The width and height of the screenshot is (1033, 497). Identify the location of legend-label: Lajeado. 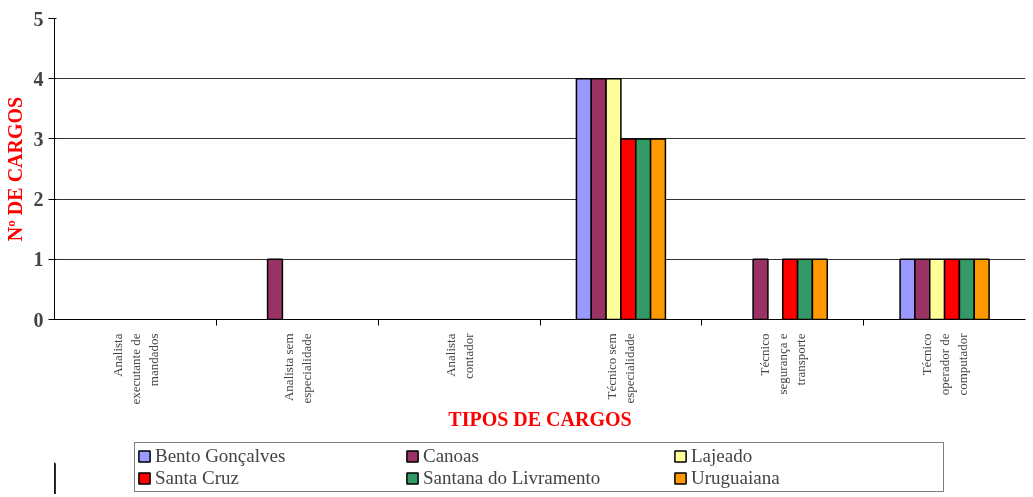
(722, 456).